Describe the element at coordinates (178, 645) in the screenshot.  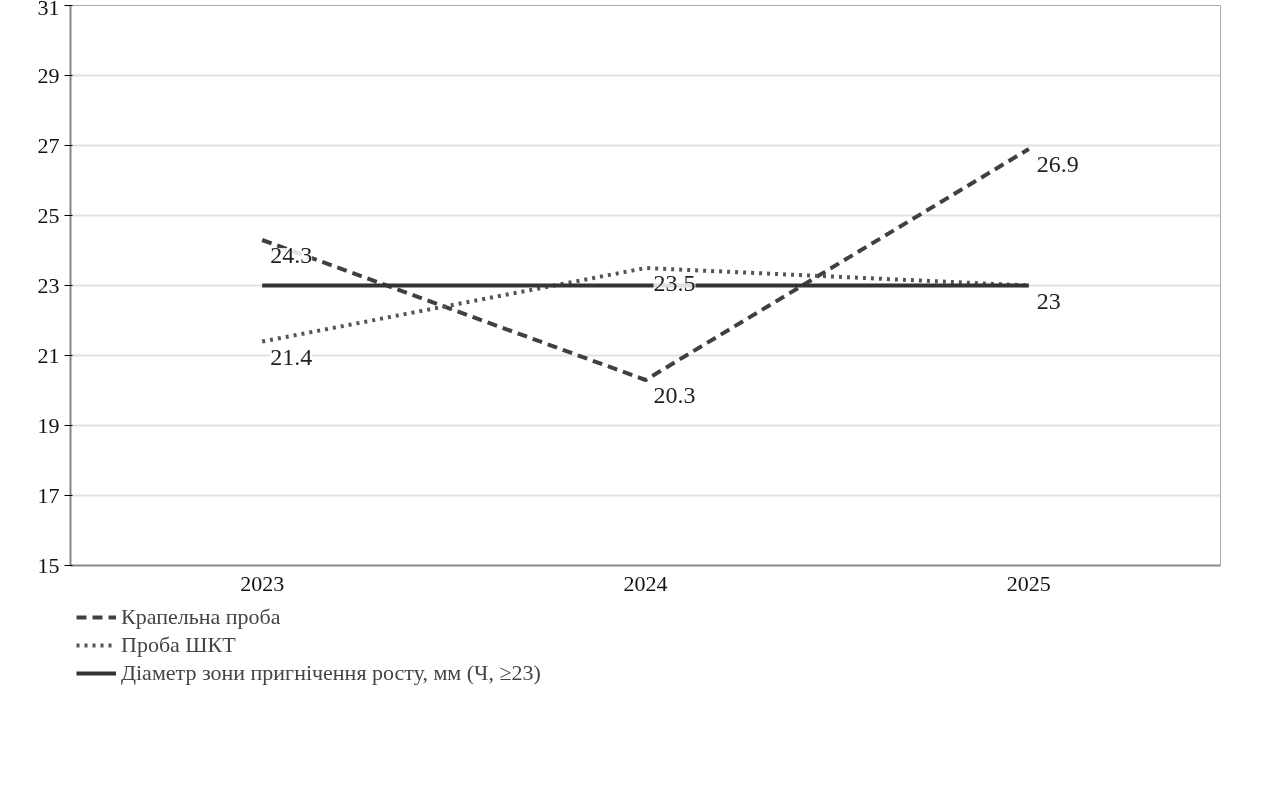
I see `legend-label: Проба ШКТ` at that location.